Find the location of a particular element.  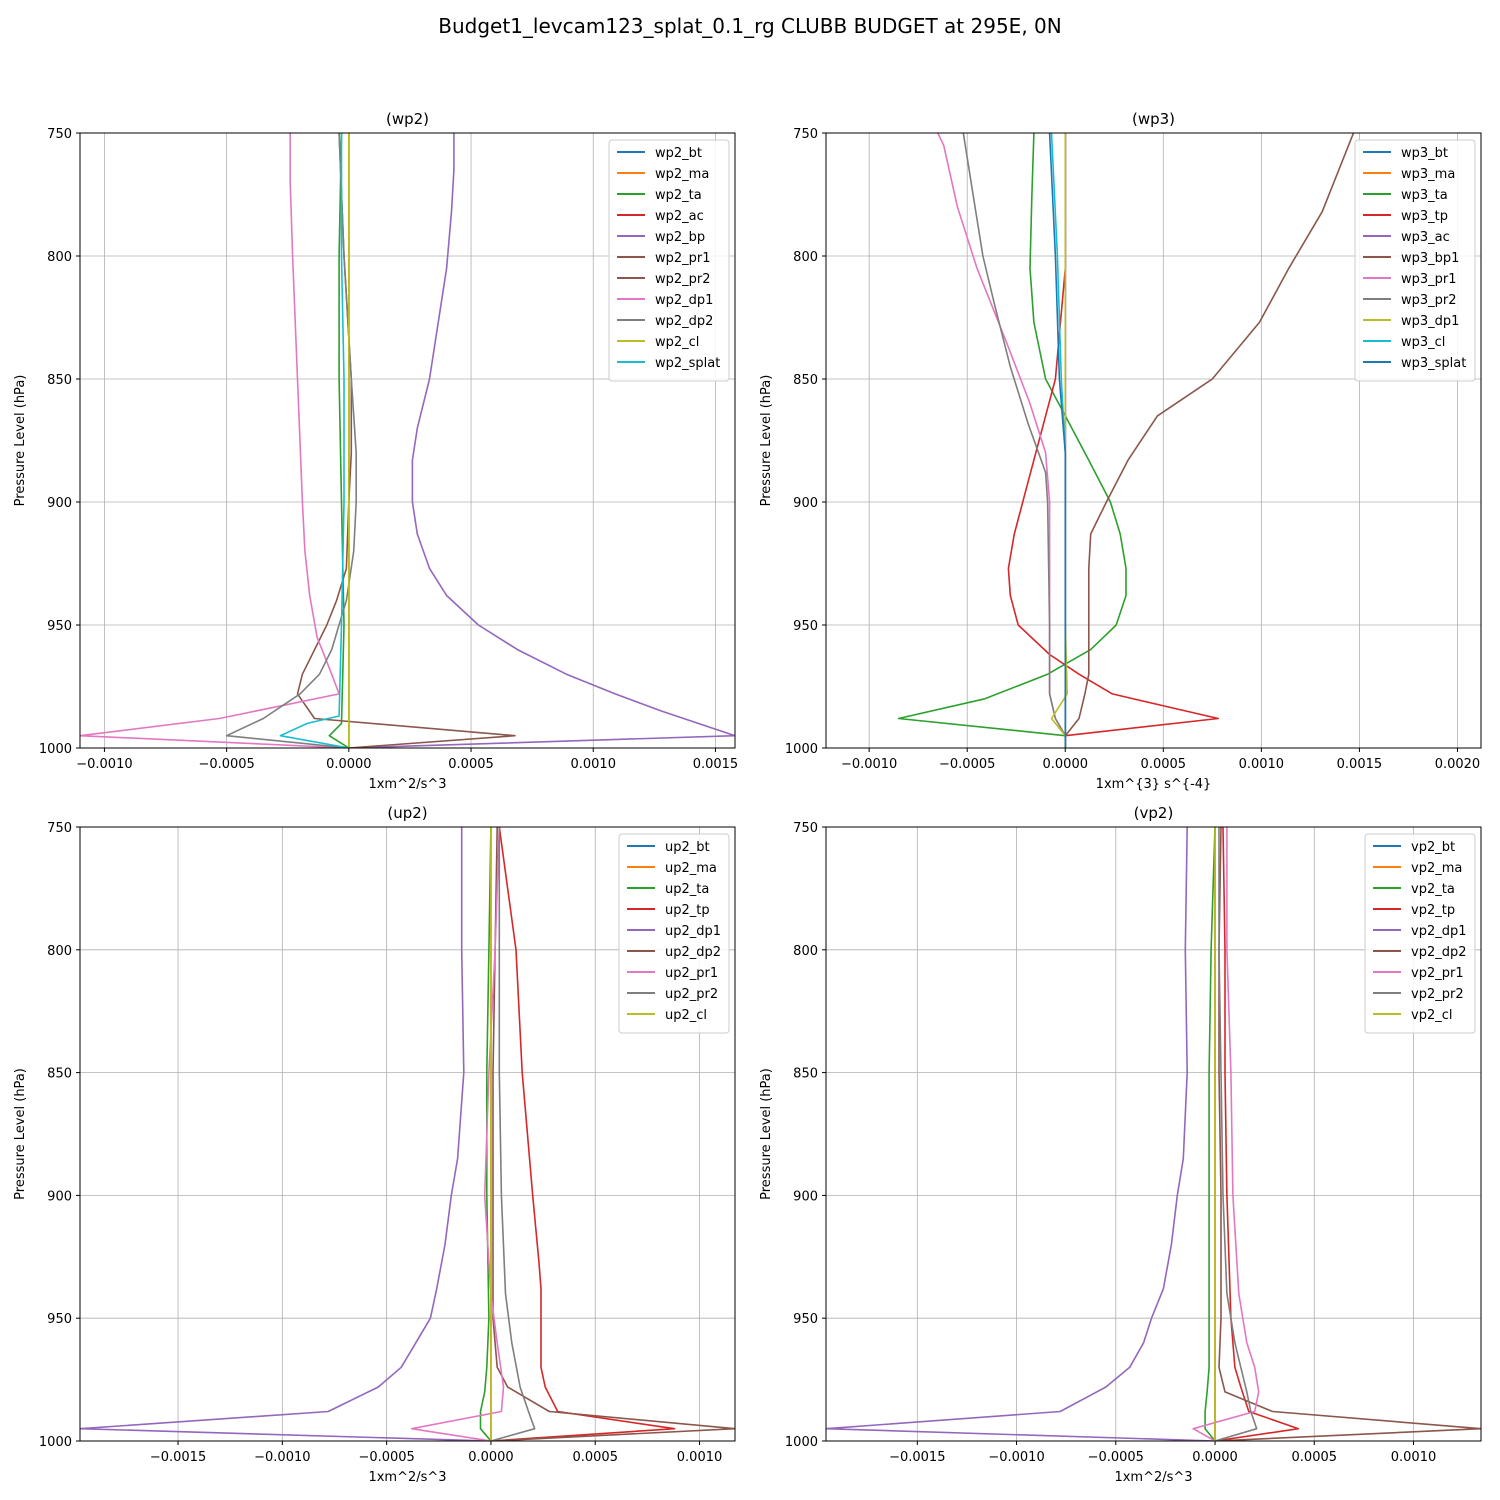

legend-label: up2_tp is located at coordinates (687, 910).